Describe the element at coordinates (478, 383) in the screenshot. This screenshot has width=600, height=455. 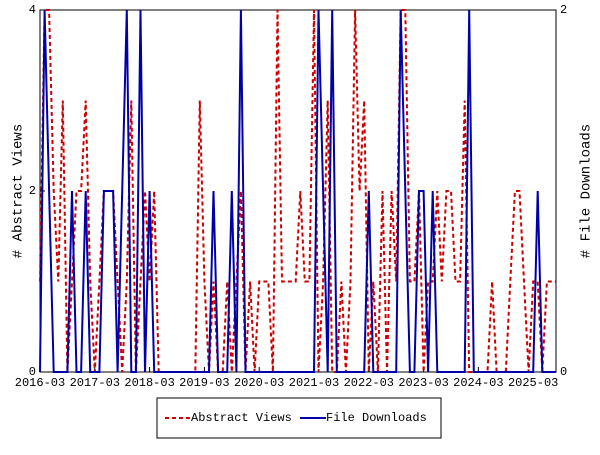
I see `x-tick-label: 2024-03` at that location.